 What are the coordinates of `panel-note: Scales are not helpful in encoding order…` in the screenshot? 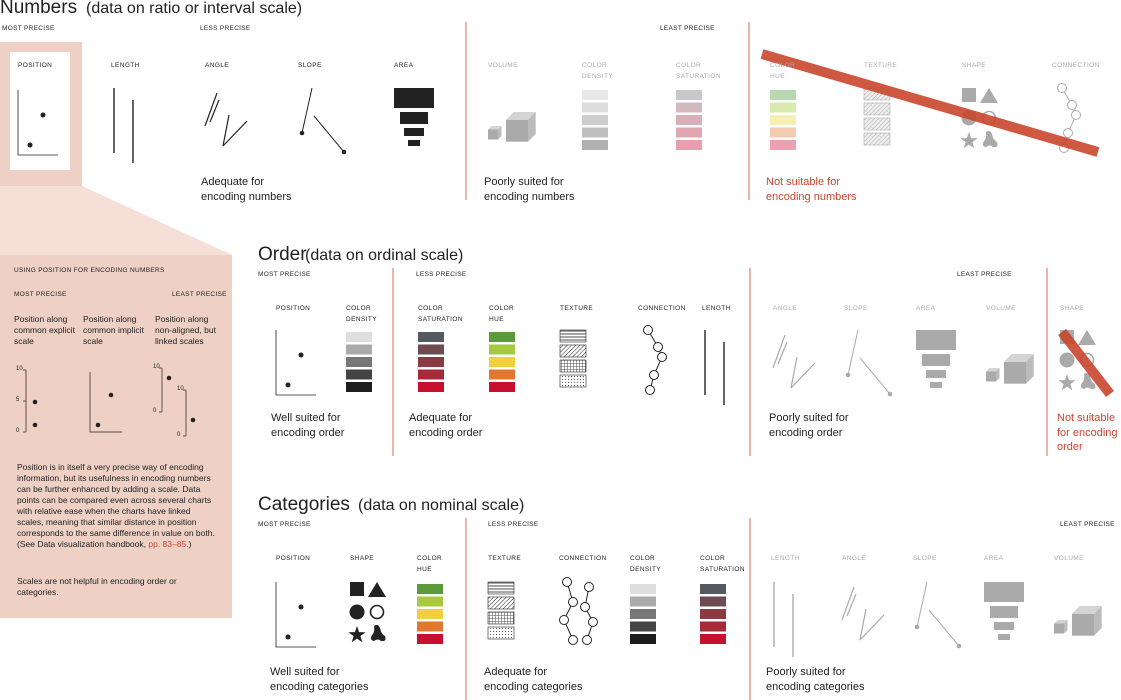 It's located at (97, 586).